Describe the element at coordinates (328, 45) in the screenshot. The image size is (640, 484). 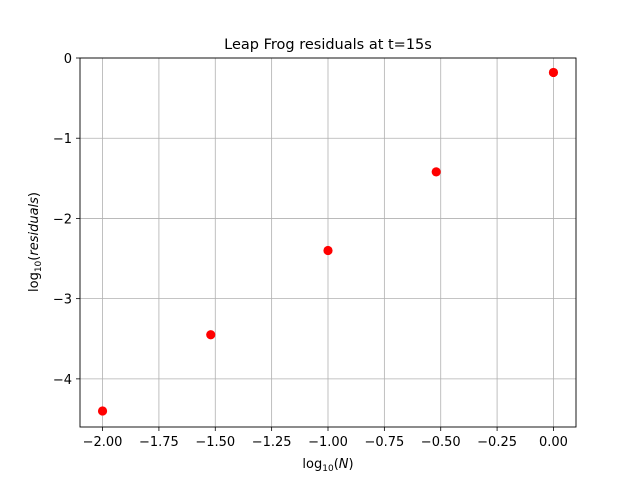
I see `chart-title: Leap Frog residuals at t=15s` at that location.